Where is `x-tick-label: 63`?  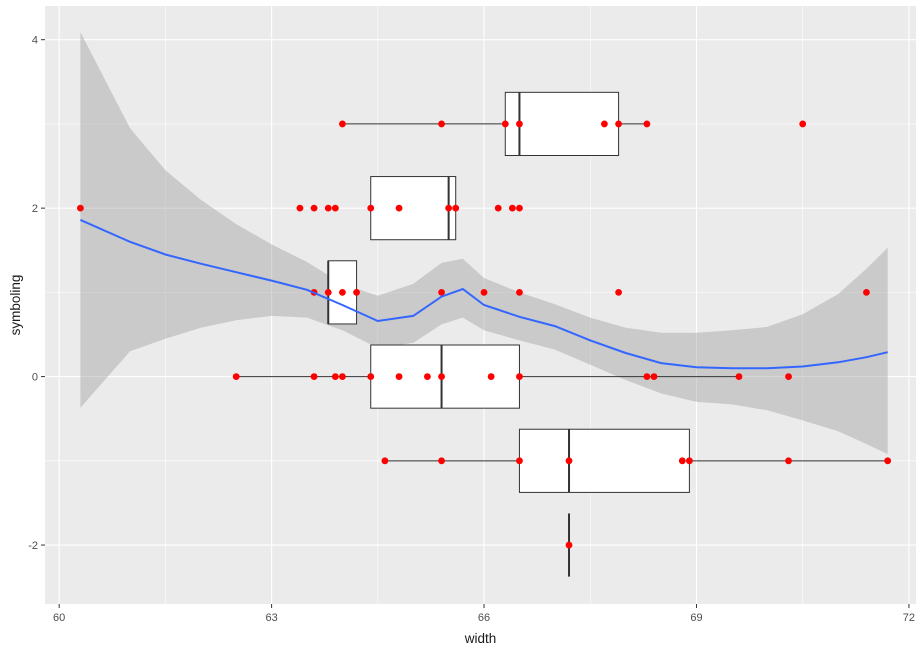 x-tick-label: 63 is located at coordinates (271, 618).